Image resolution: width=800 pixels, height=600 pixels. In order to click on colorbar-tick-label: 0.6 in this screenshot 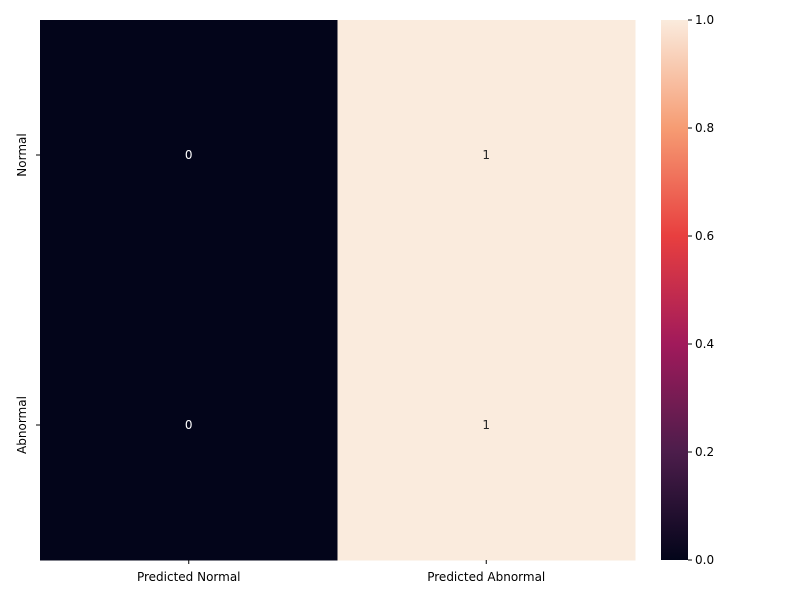, I will do `click(704, 236)`.